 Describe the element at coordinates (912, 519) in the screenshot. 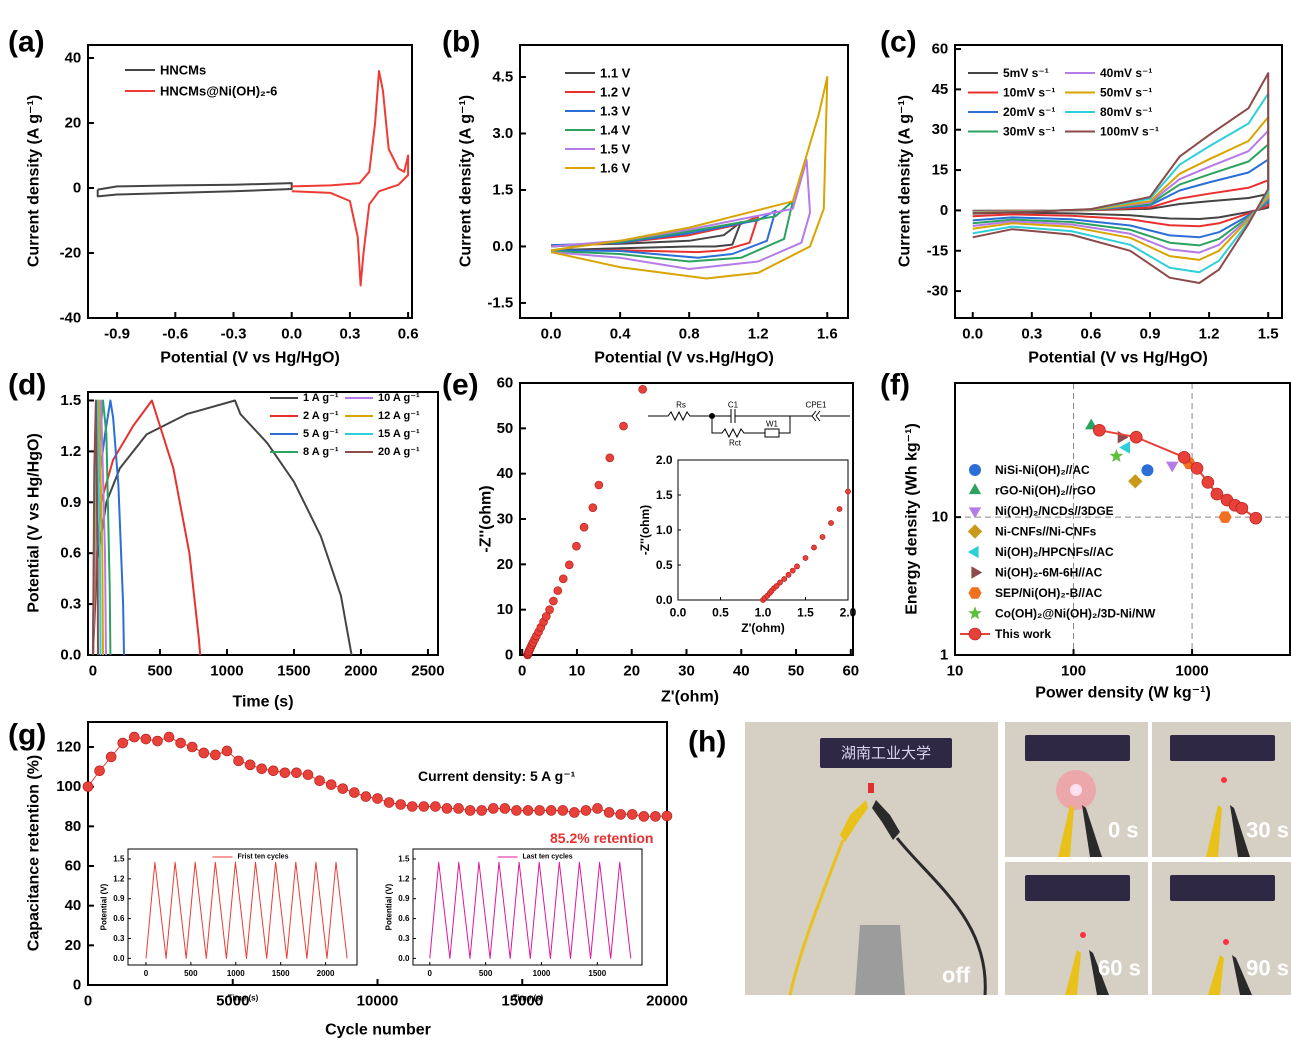

I see `y-axis-title: Energy density (Wh kg⁻¹)` at that location.